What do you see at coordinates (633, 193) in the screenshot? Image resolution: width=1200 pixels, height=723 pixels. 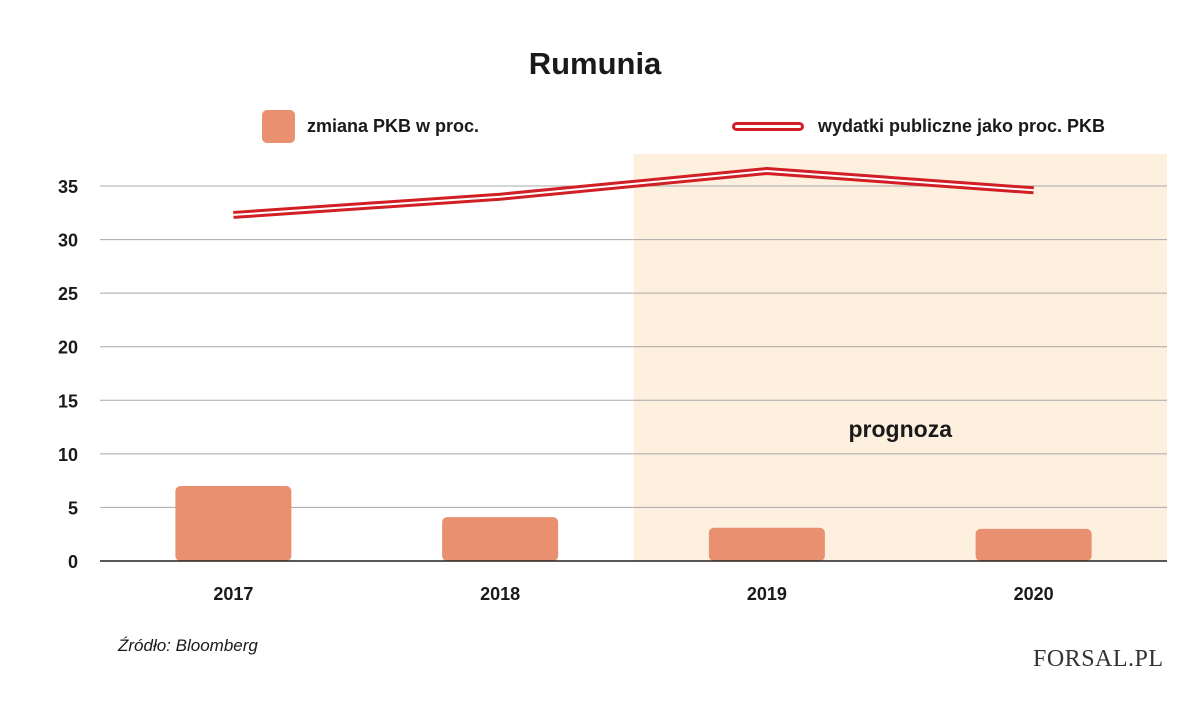 I see `line-series-core` at bounding box center [633, 193].